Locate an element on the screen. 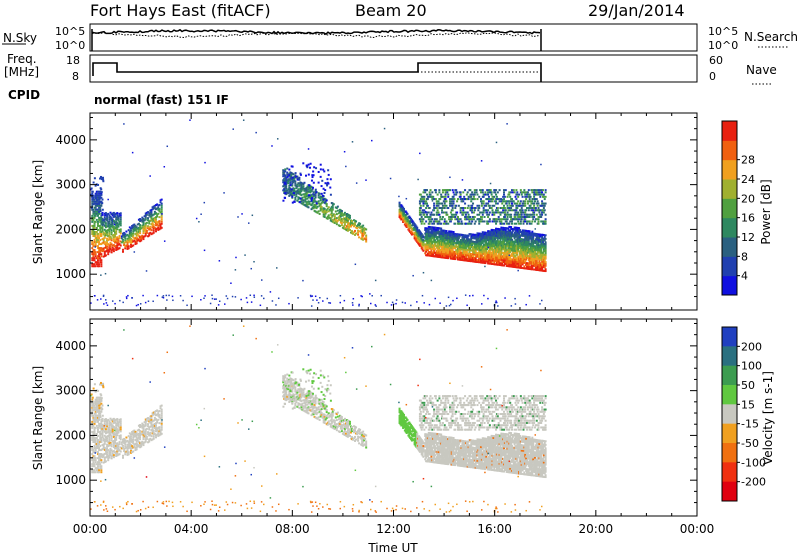 The image size is (800, 558). y-tick-label: 4000 is located at coordinates (70, 140).